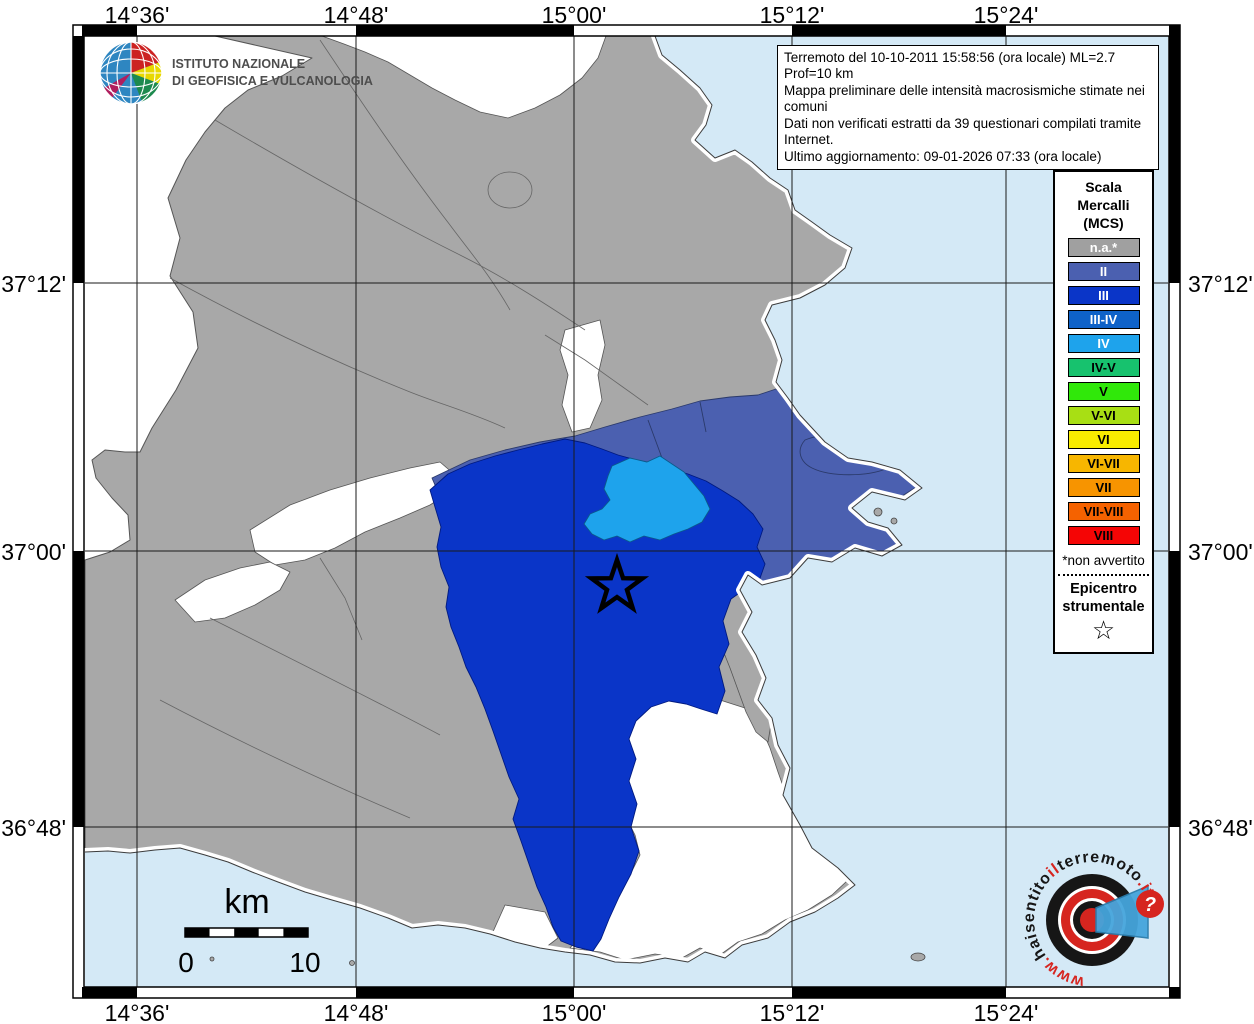 The image size is (1254, 1024). What do you see at coordinates (1146, 887) in the screenshot?
I see `watermark-it: .it` at bounding box center [1146, 887].